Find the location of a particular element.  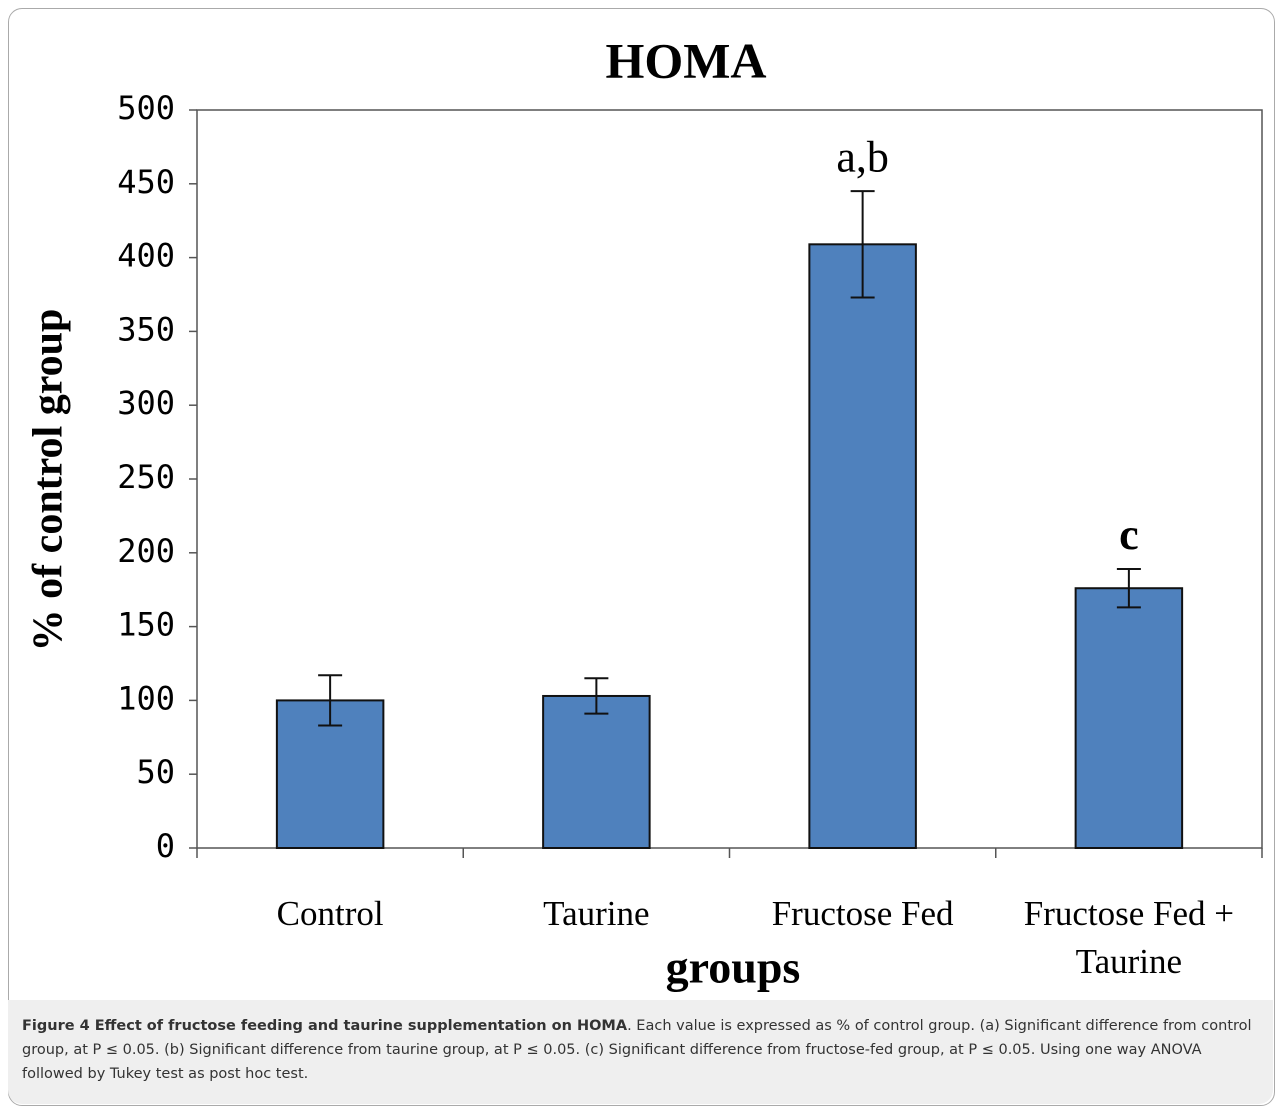

x-tick-label: Taurine is located at coordinates (596, 913).